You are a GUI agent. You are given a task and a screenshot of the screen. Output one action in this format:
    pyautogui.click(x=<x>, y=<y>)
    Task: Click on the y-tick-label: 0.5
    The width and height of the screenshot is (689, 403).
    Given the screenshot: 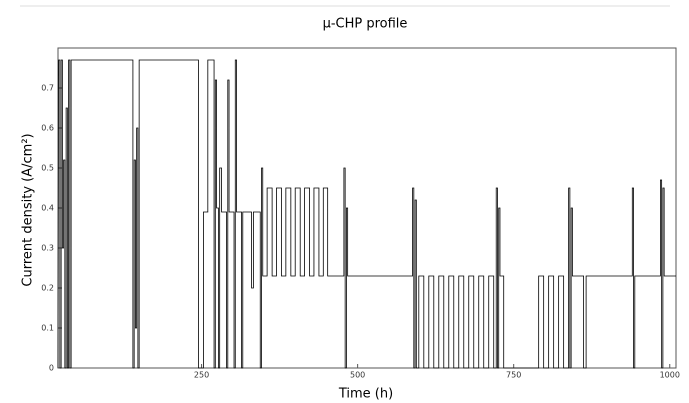 What is the action you would take?
    pyautogui.click(x=47, y=168)
    